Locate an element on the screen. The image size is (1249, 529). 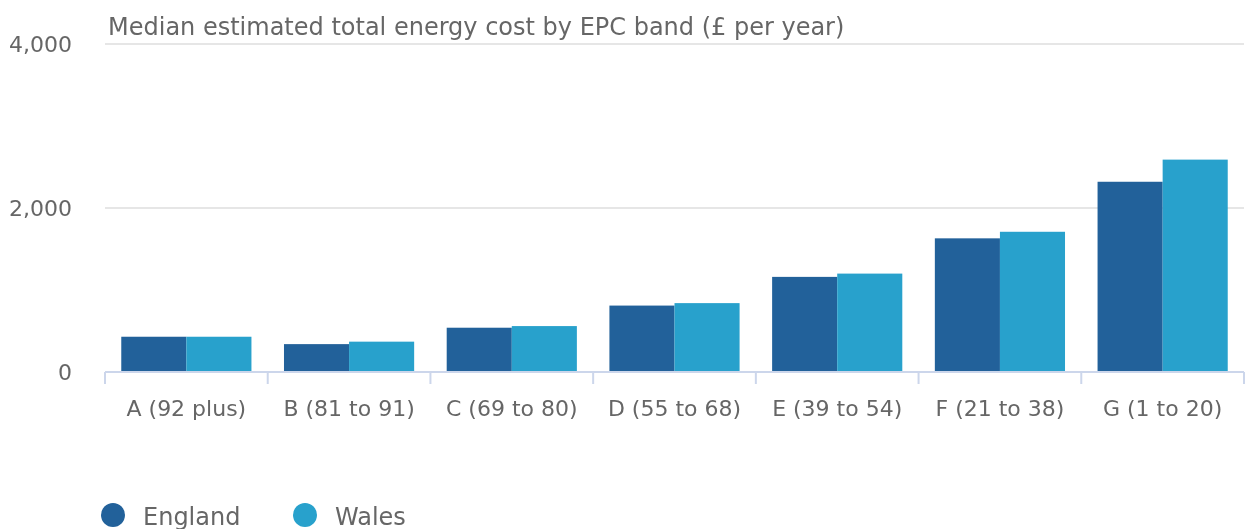
x-tick-label: E (39 to 54) is located at coordinates (837, 408).